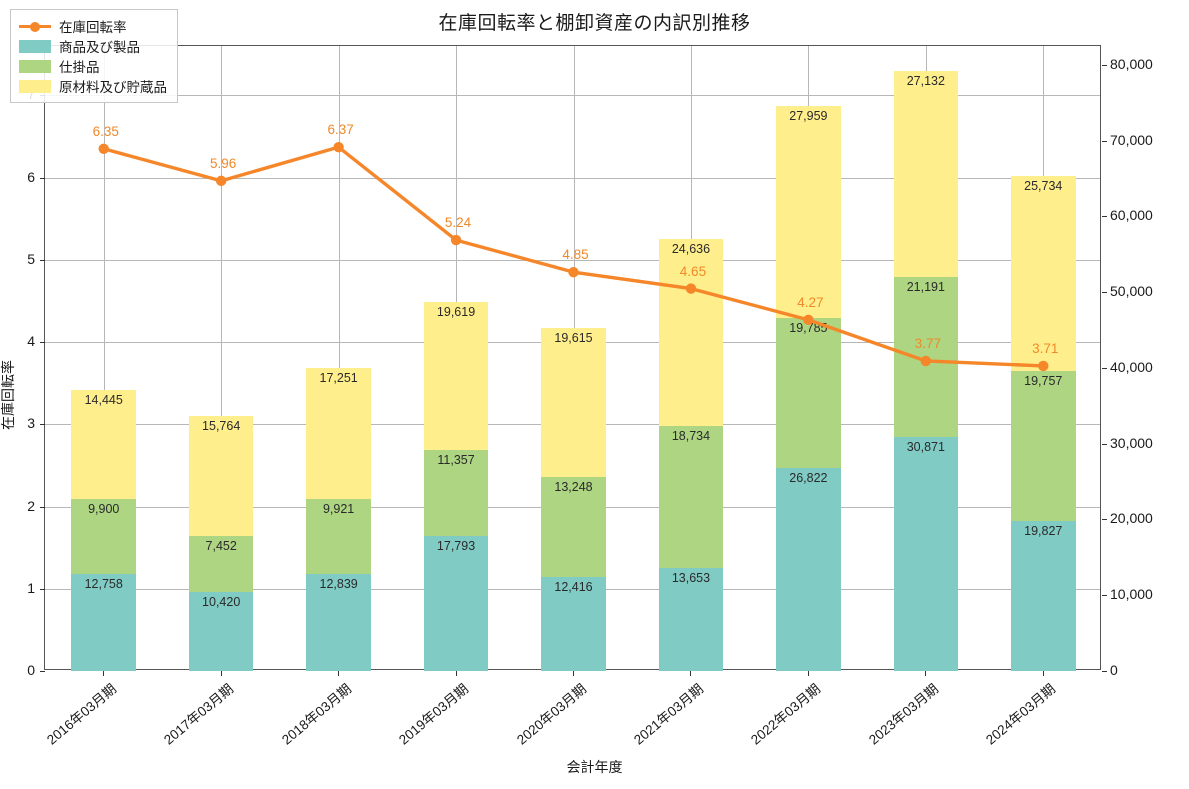  Describe the element at coordinates (594, 23) in the screenshot. I see `chart-title: 在庫回転率と棚卸資産の内訳別推移` at that location.